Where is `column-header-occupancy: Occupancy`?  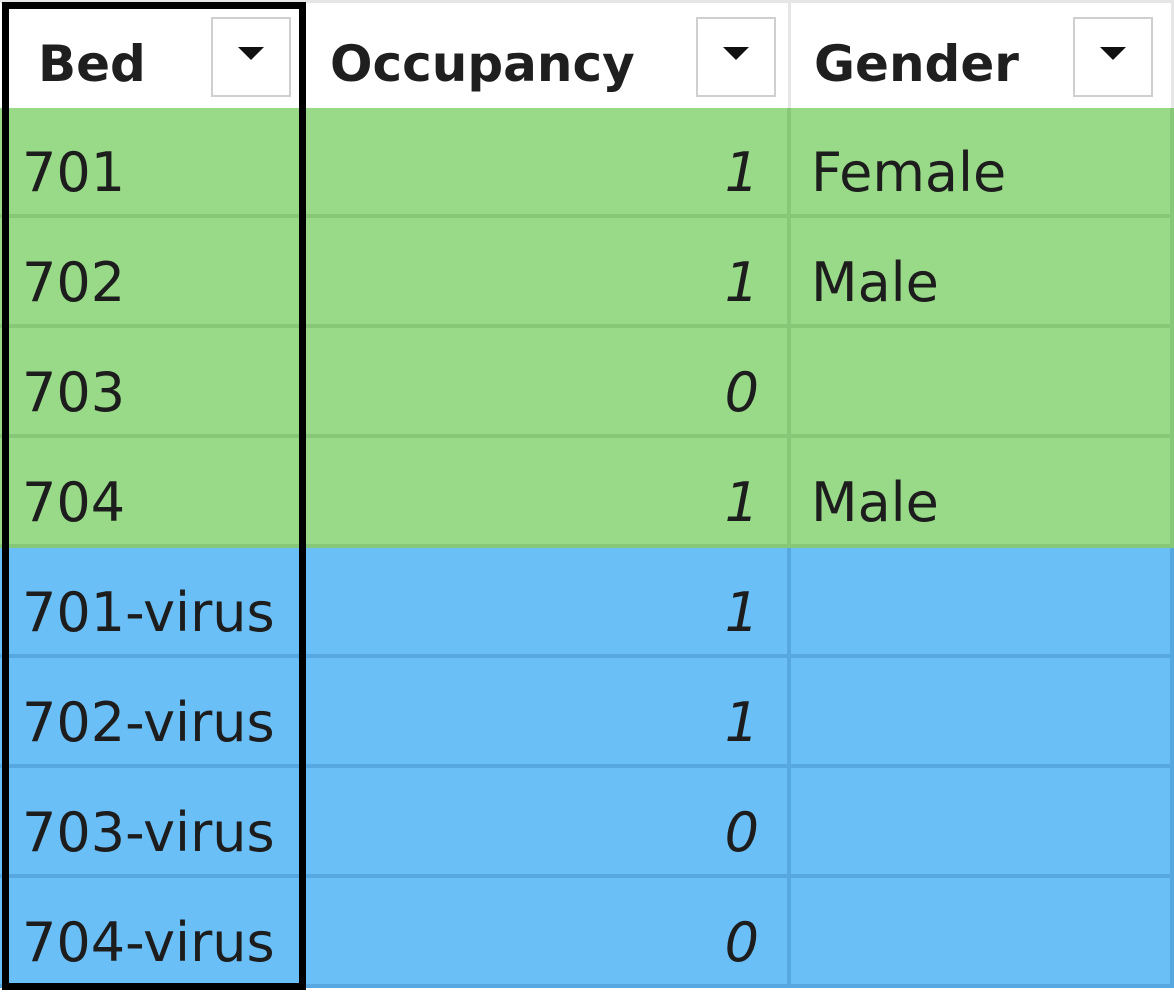
column-header-occupancy: Occupancy is located at coordinates (548, 54).